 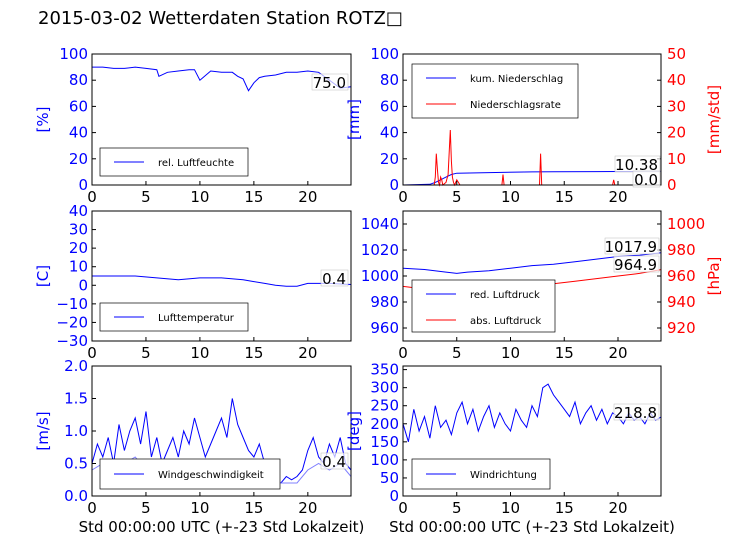 I want to click on p4-annotation: 1017.9, so click(x=631, y=247).